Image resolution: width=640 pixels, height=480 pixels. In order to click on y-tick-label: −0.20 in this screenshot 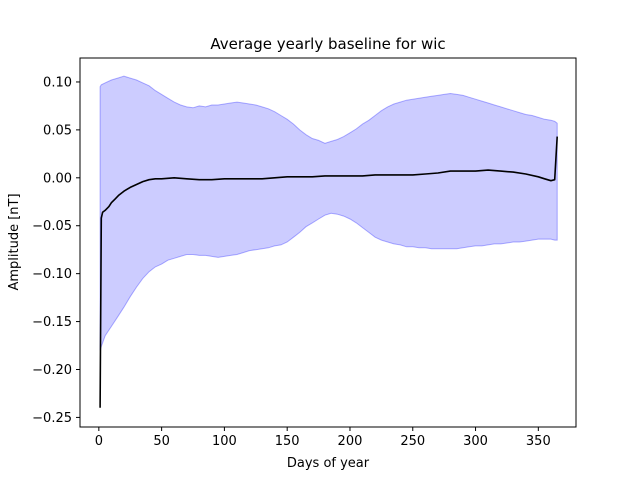, I will do `click(52, 370)`.